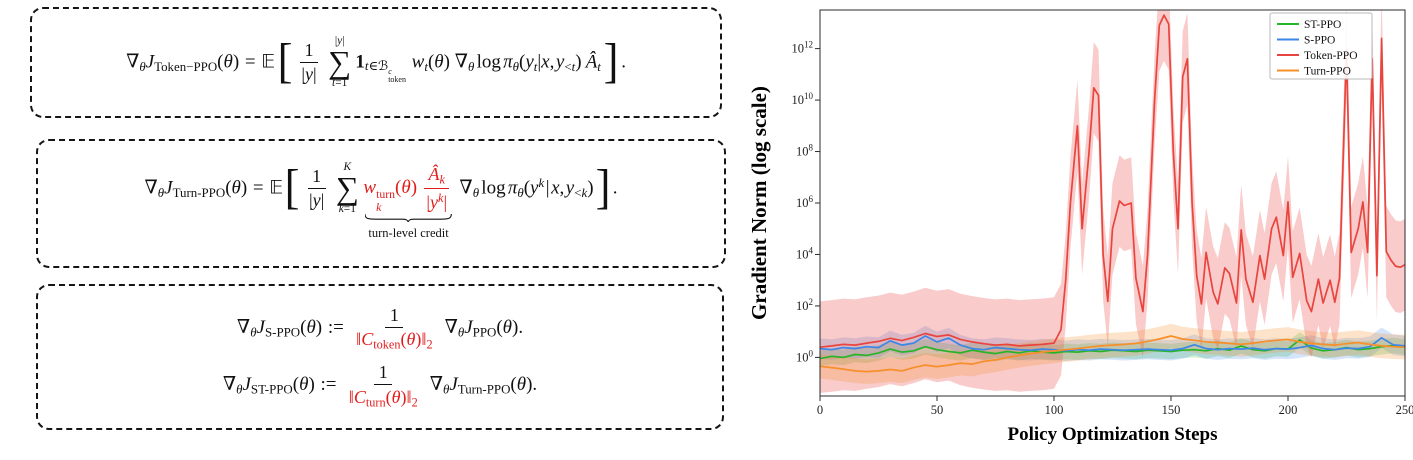 This screenshot has height=460, width=1413. What do you see at coordinates (562, 187) in the screenshot?
I see `math-r: ,` at bounding box center [562, 187].